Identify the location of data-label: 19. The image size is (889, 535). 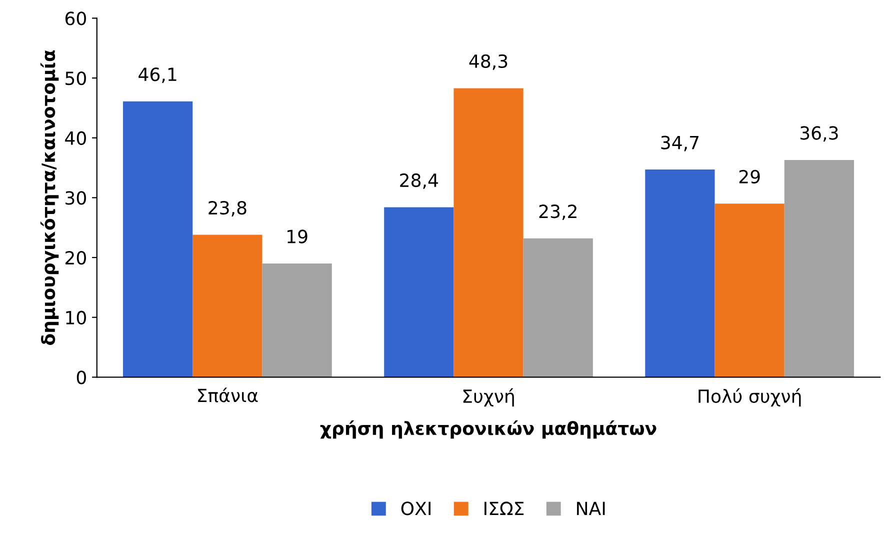
(298, 237).